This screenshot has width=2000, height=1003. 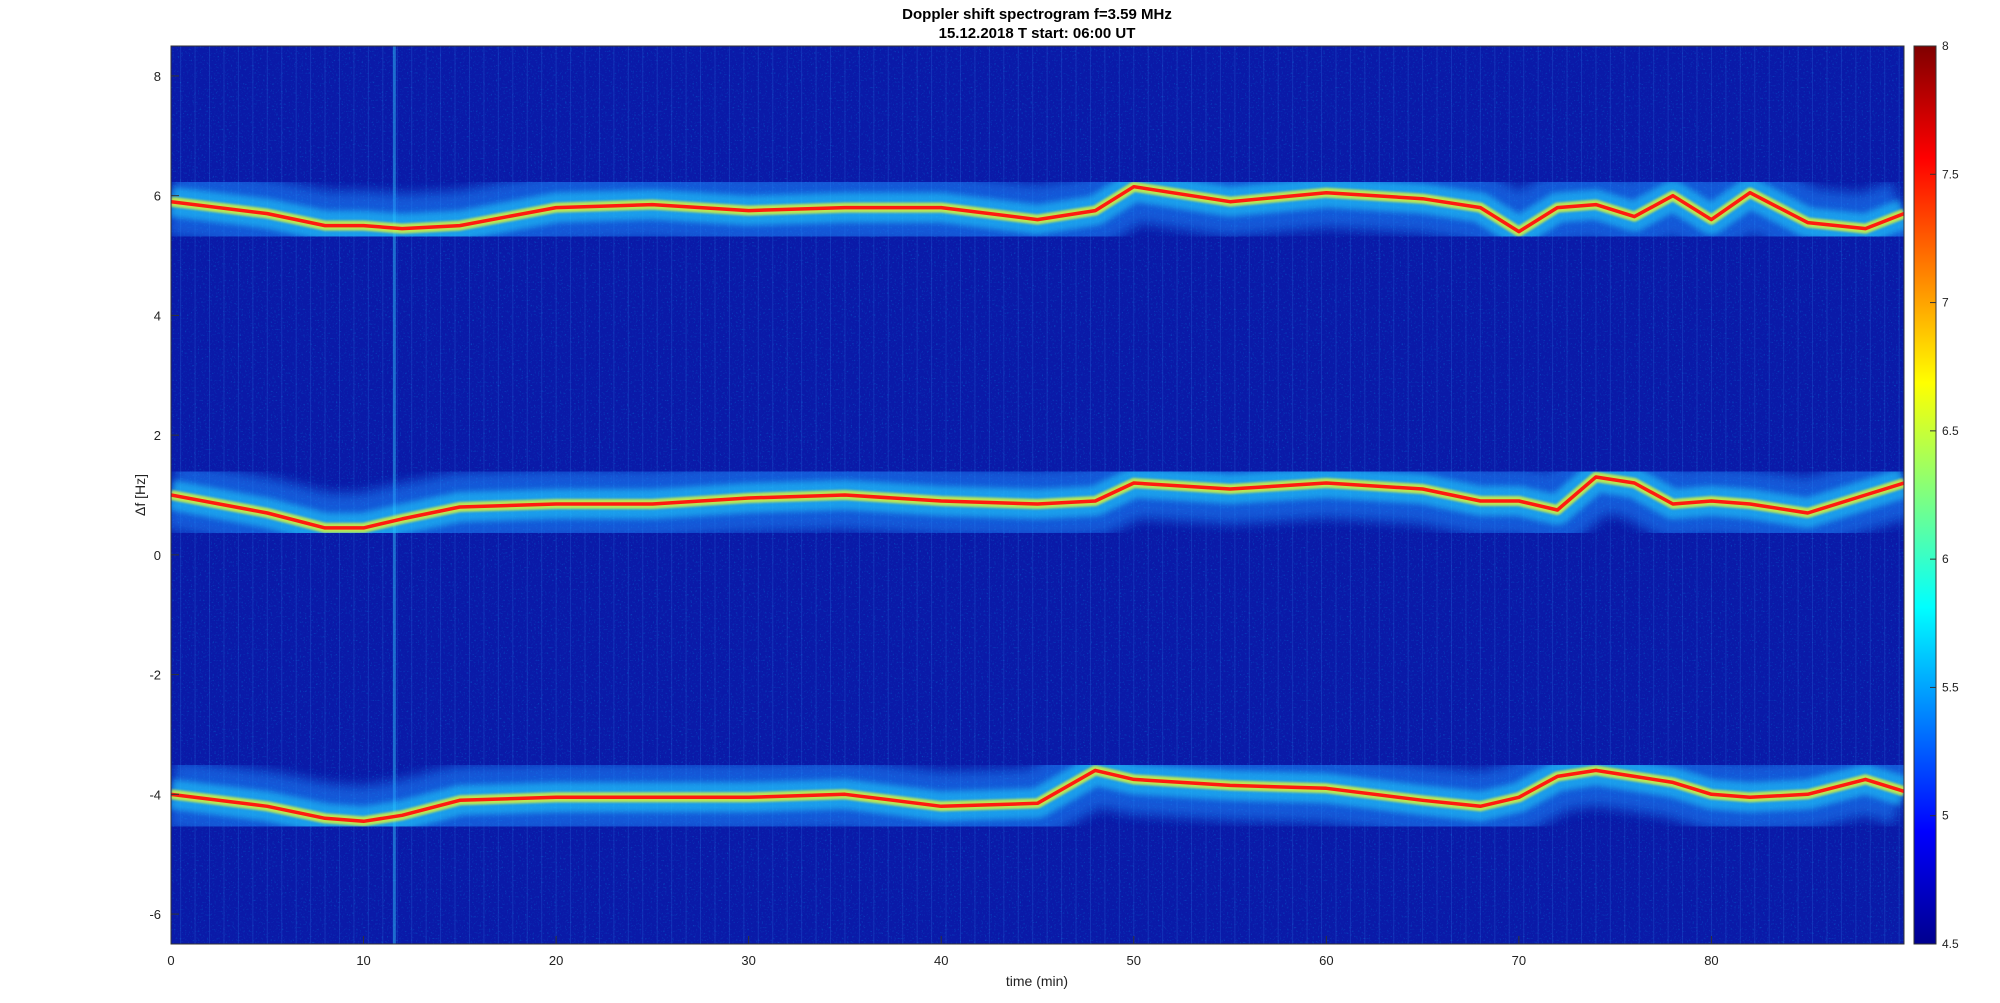 What do you see at coordinates (1950, 431) in the screenshot?
I see `colorbar-tick-label: 6.5` at bounding box center [1950, 431].